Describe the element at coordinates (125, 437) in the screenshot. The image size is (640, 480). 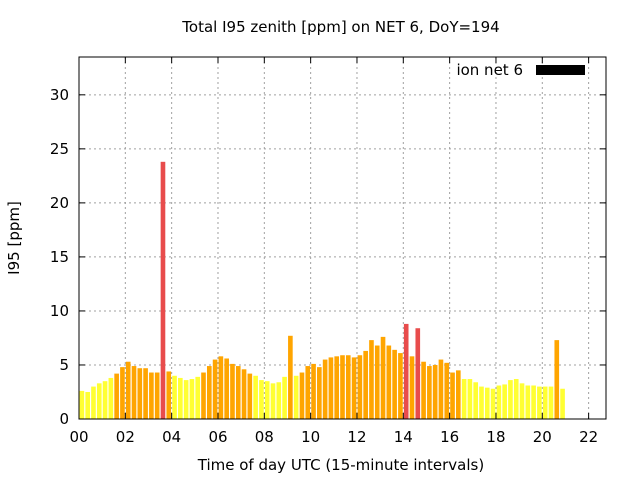
I see `x-tick-label: 02` at that location.